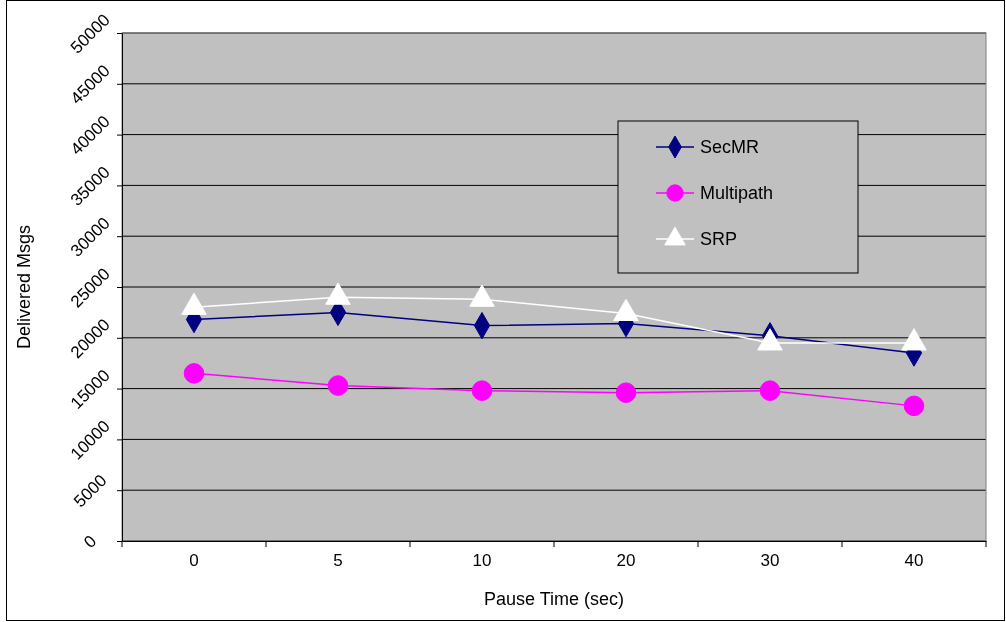 Image resolution: width=1006 pixels, height=622 pixels. Describe the element at coordinates (554, 599) in the screenshot. I see `x-axis-title: Pause Time (sec)` at that location.